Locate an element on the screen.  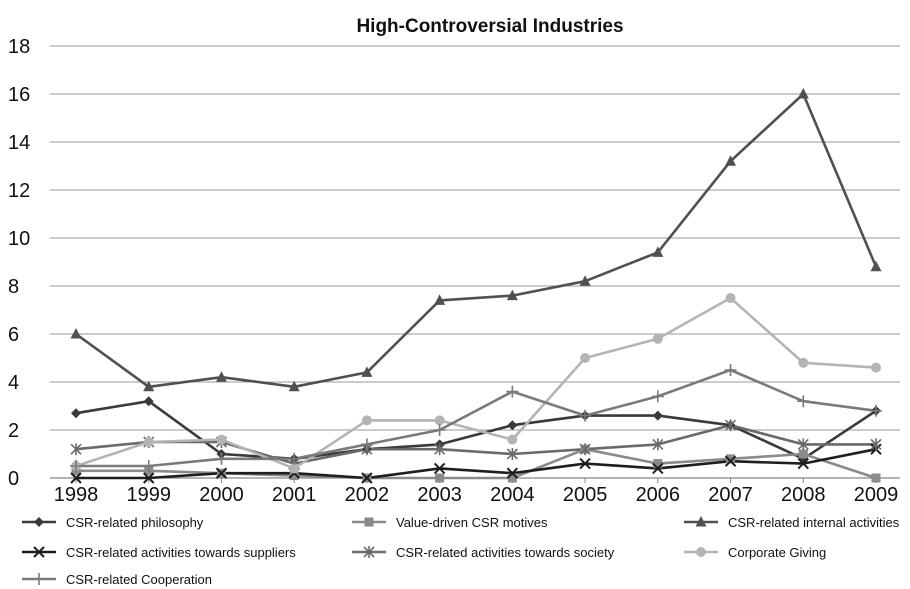
legend-item: CSR-related philosophy is located at coordinates (113, 522).